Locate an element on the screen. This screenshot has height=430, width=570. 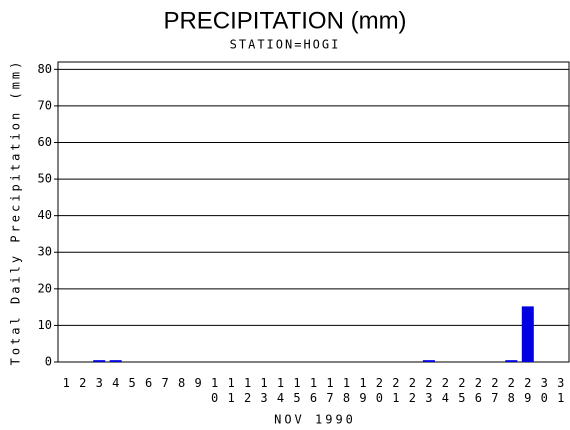
x-tick-label: 24 is located at coordinates (445, 391).